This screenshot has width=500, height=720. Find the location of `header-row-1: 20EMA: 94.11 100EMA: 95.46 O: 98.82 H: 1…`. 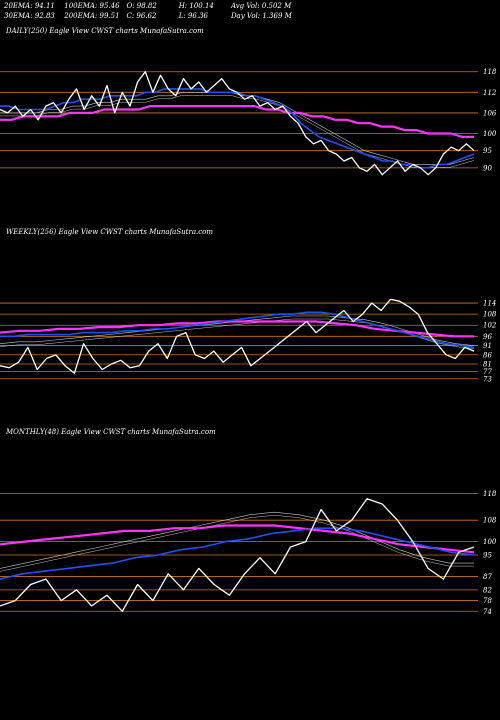

header-row-1: 20EMA: 94.11 100EMA: 95.46 O: 98.82 H: 1… is located at coordinates (147, 6).